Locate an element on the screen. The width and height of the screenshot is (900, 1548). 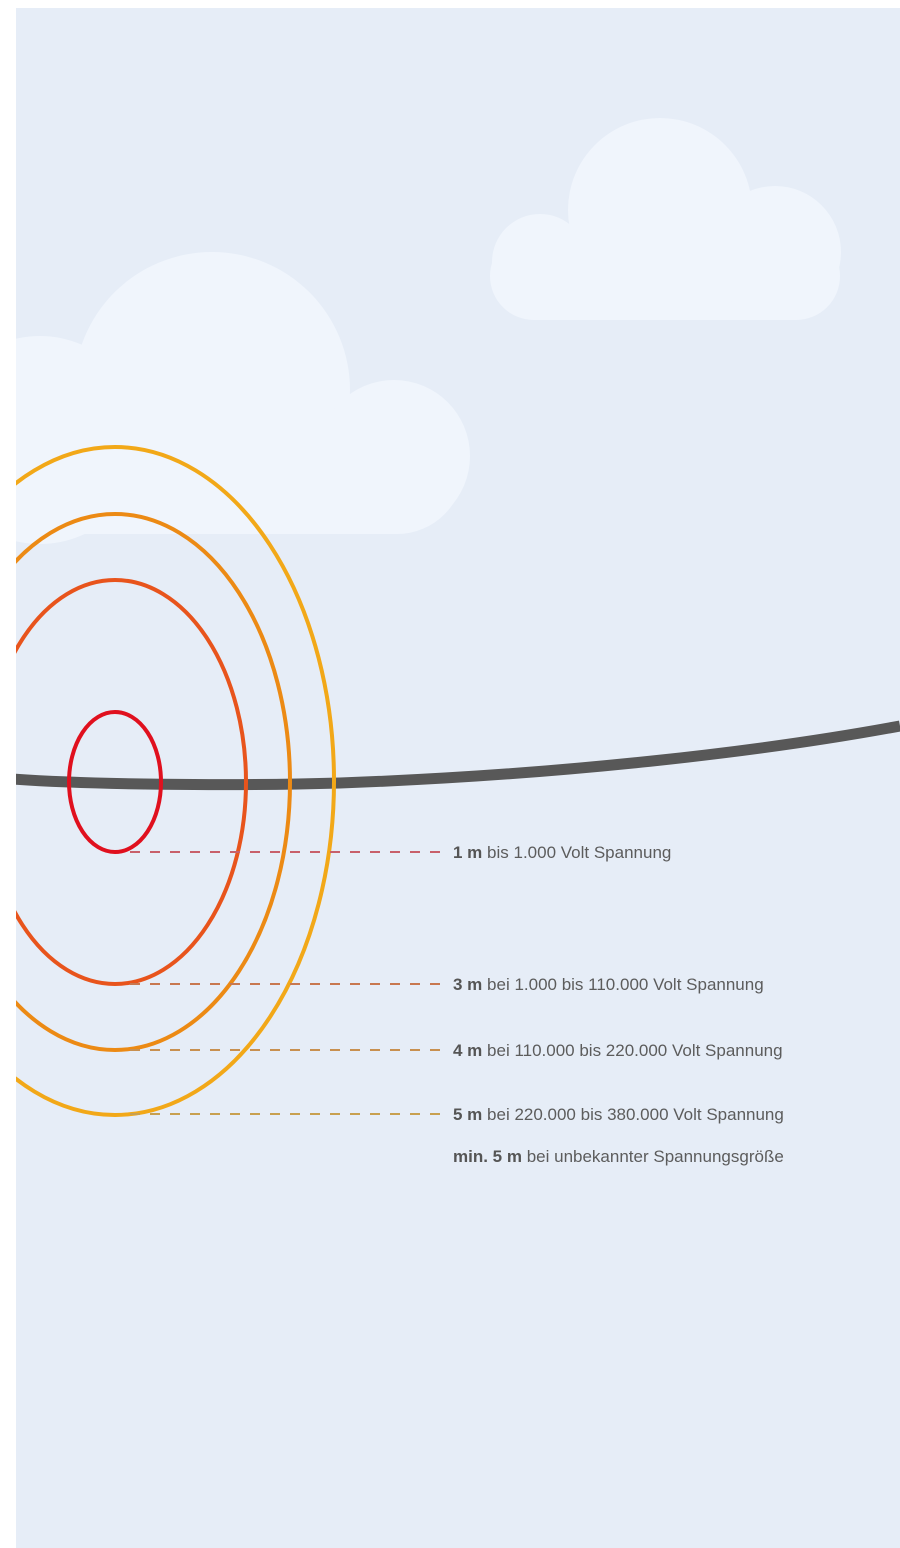
label-min-5m-distance: min. 5 m is located at coordinates (487, 1156).